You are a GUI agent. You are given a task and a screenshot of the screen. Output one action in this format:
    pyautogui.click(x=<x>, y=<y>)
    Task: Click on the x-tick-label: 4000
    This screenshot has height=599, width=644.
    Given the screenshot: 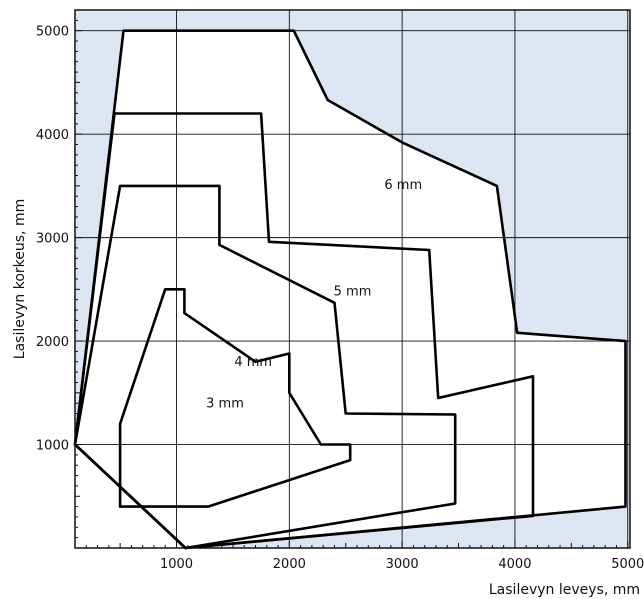 What is the action you would take?
    pyautogui.click(x=514, y=564)
    